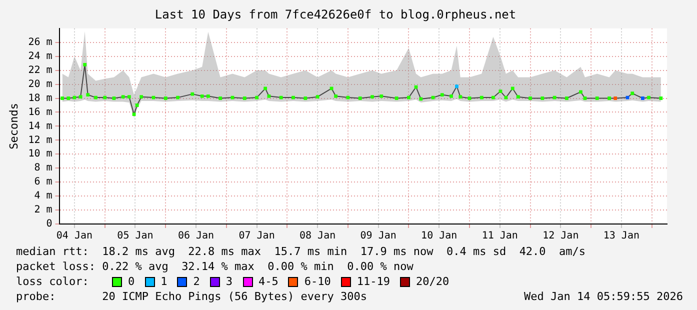 The height and width of the screenshot is (310, 697). What do you see at coordinates (40, 42) in the screenshot?
I see `y-tick-label: 26 m` at bounding box center [40, 42].